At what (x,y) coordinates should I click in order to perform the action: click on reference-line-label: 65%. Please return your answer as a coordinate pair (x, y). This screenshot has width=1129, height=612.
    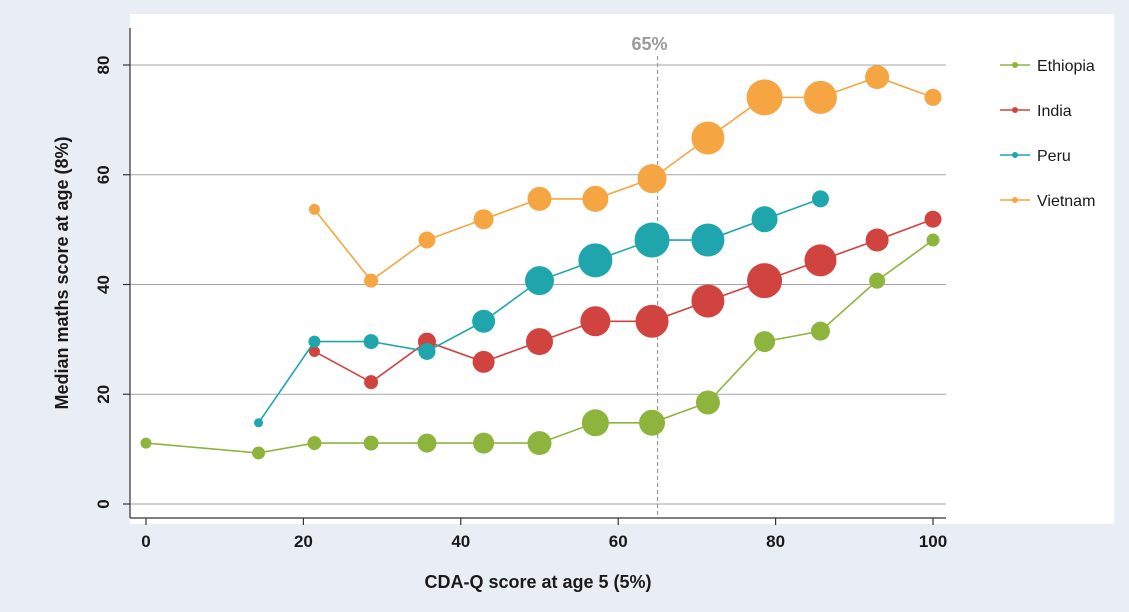
    Looking at the image, I should click on (650, 44).